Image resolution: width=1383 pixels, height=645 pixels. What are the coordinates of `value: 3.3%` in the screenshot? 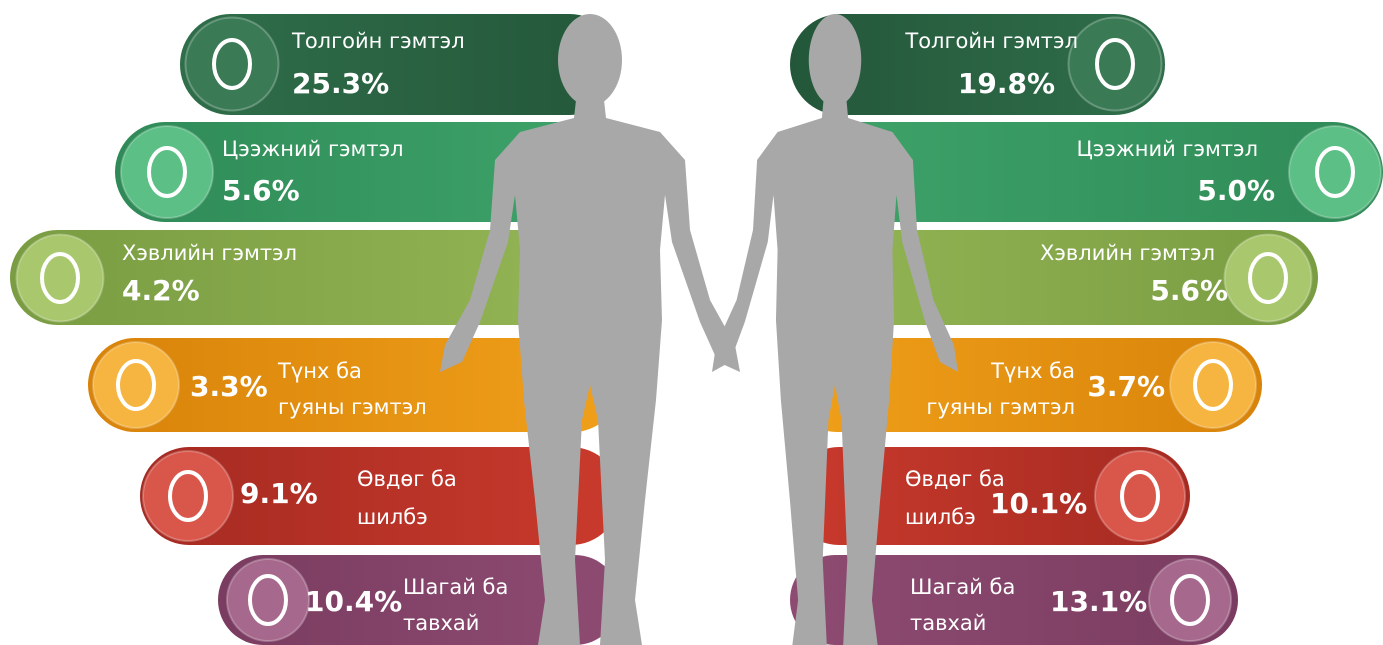 It's located at (229, 386).